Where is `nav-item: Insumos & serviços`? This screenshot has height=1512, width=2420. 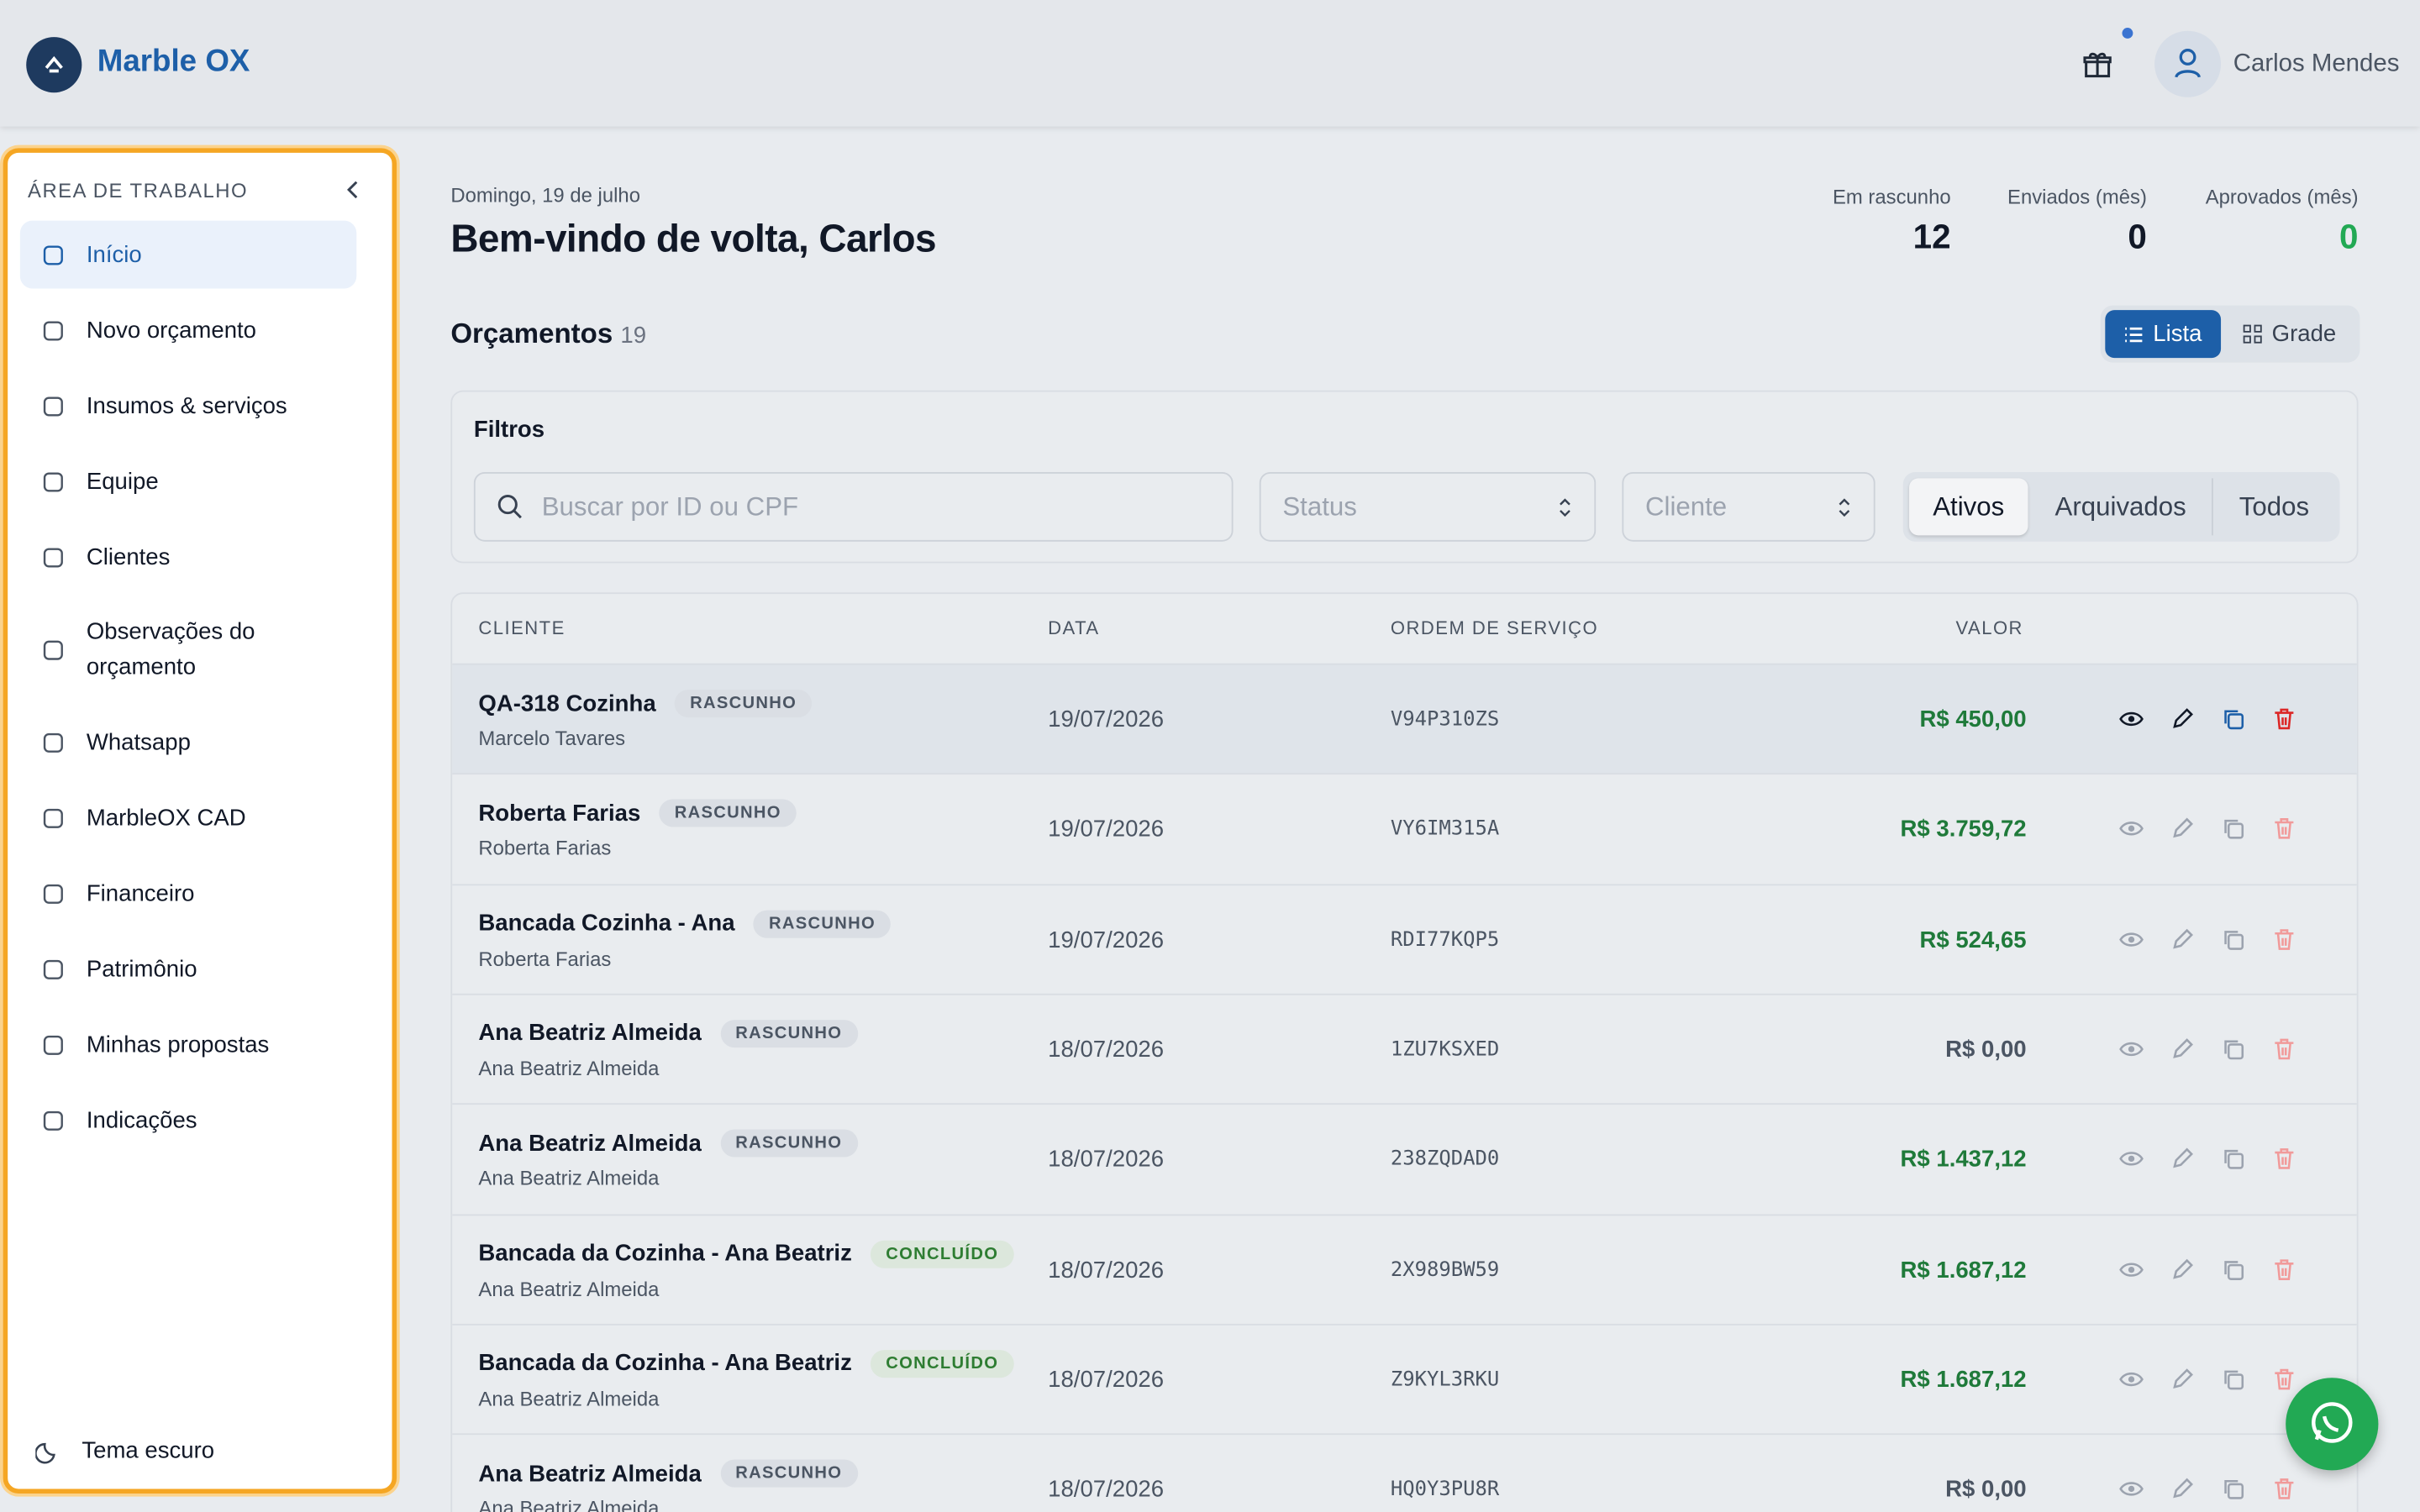 nav-item: Insumos & serviços is located at coordinates (188, 406).